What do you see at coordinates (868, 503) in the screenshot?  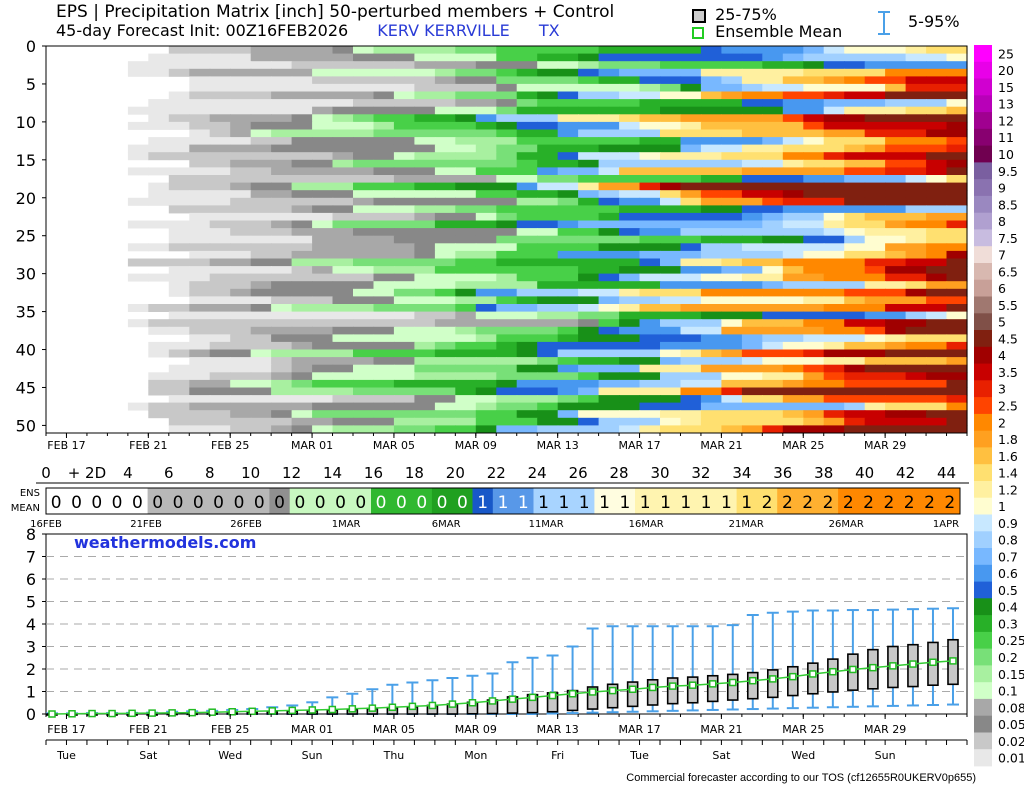 I see `mean-strip-value: 2` at bounding box center [868, 503].